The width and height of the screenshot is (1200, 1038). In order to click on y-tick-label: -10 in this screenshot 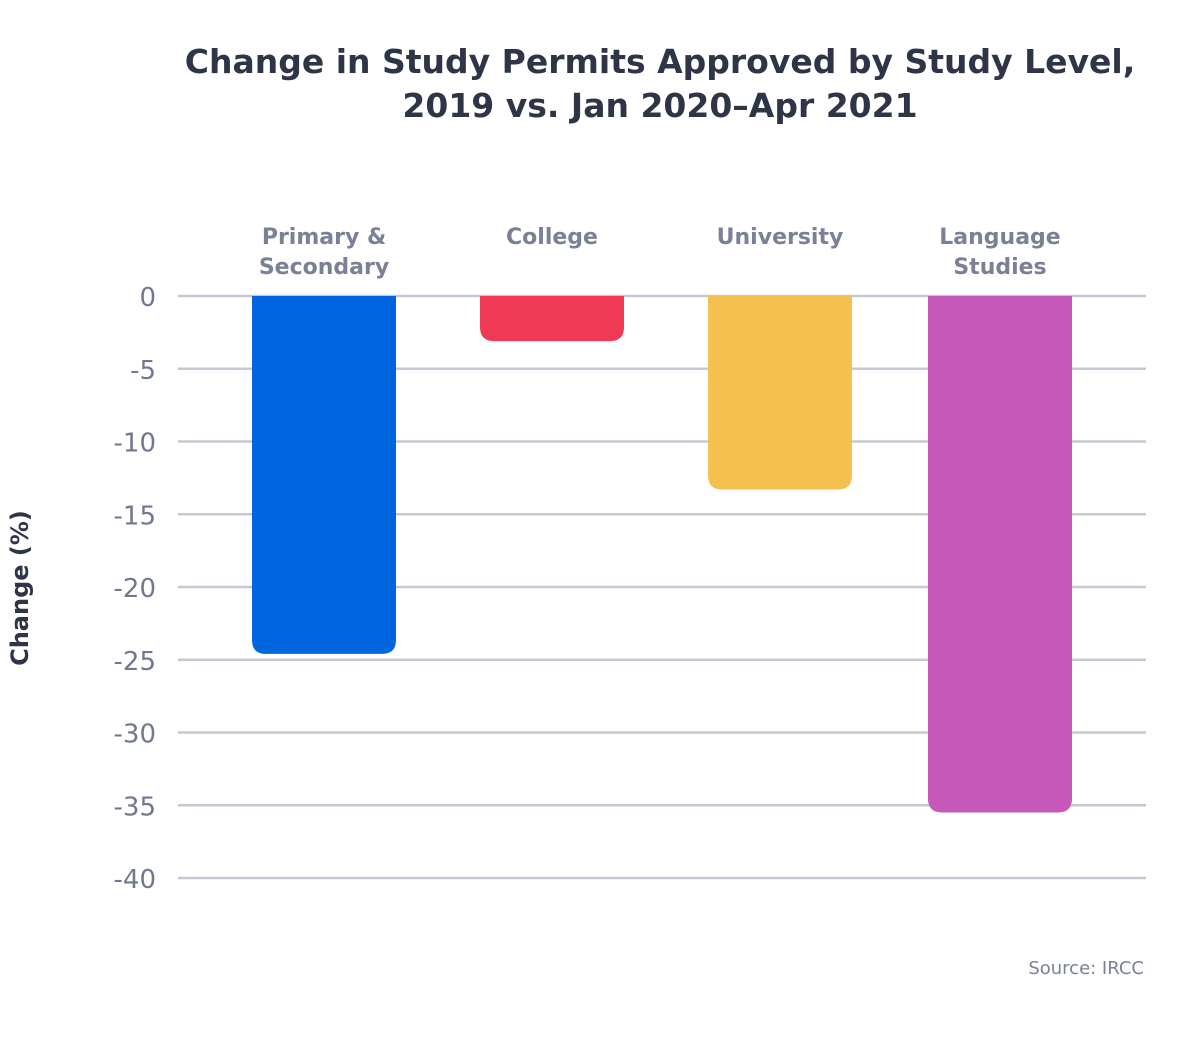, I will do `click(135, 444)`.